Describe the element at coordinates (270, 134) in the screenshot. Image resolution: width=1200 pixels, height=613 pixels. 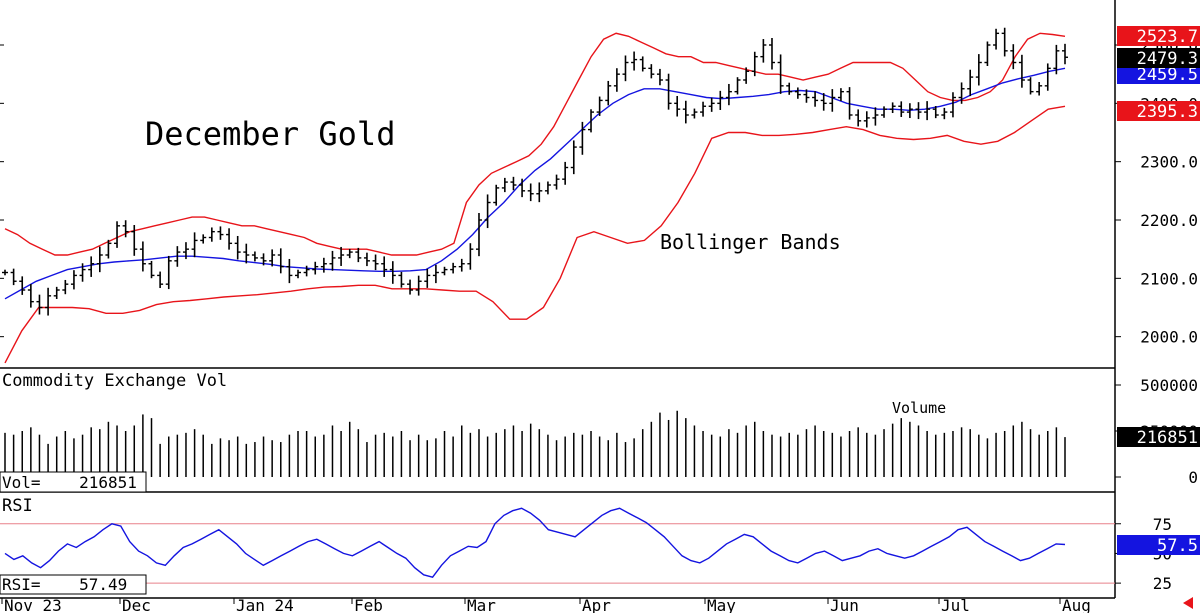
I see `chart-title: December Gold` at that location.